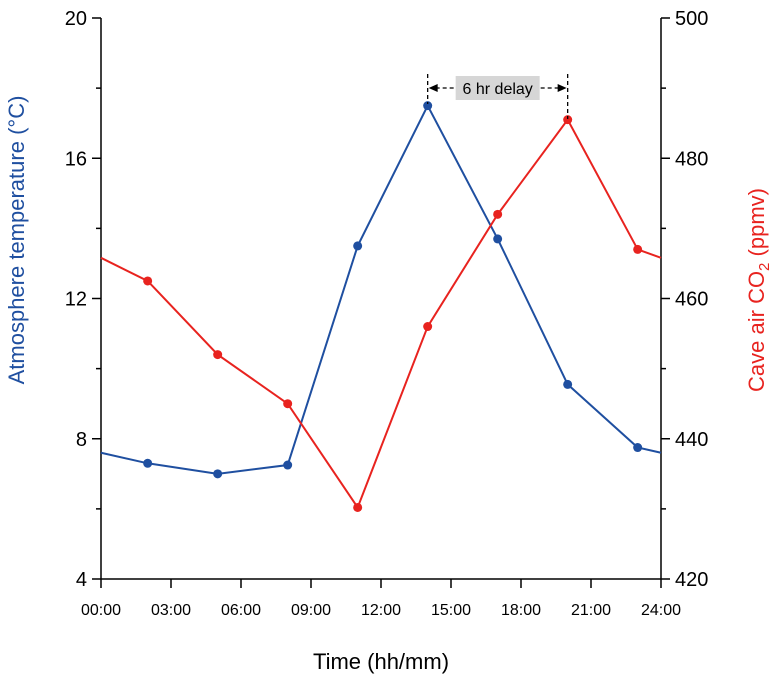 Image resolution: width=780 pixels, height=679 pixels. What do you see at coordinates (691, 19) in the screenshot?
I see `right-tick-label: 500` at bounding box center [691, 19].